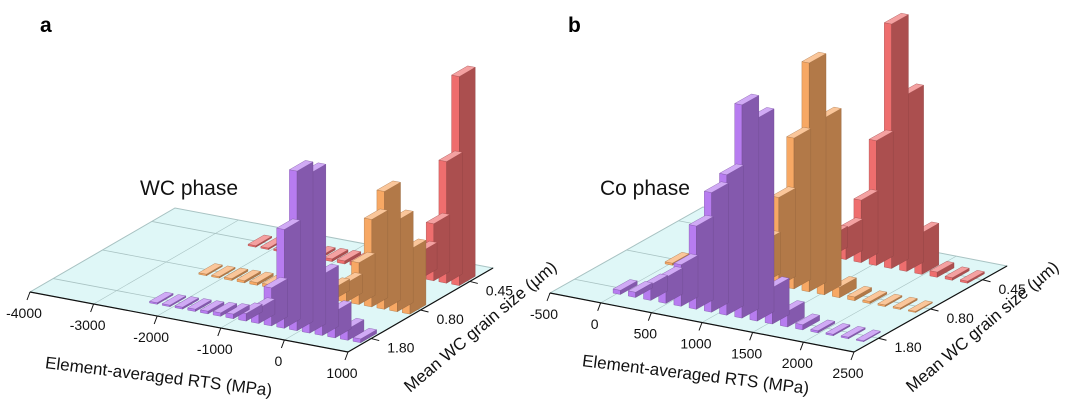 The height and width of the screenshot is (400, 1080). I want to click on panel-a-label: a, so click(46, 25).